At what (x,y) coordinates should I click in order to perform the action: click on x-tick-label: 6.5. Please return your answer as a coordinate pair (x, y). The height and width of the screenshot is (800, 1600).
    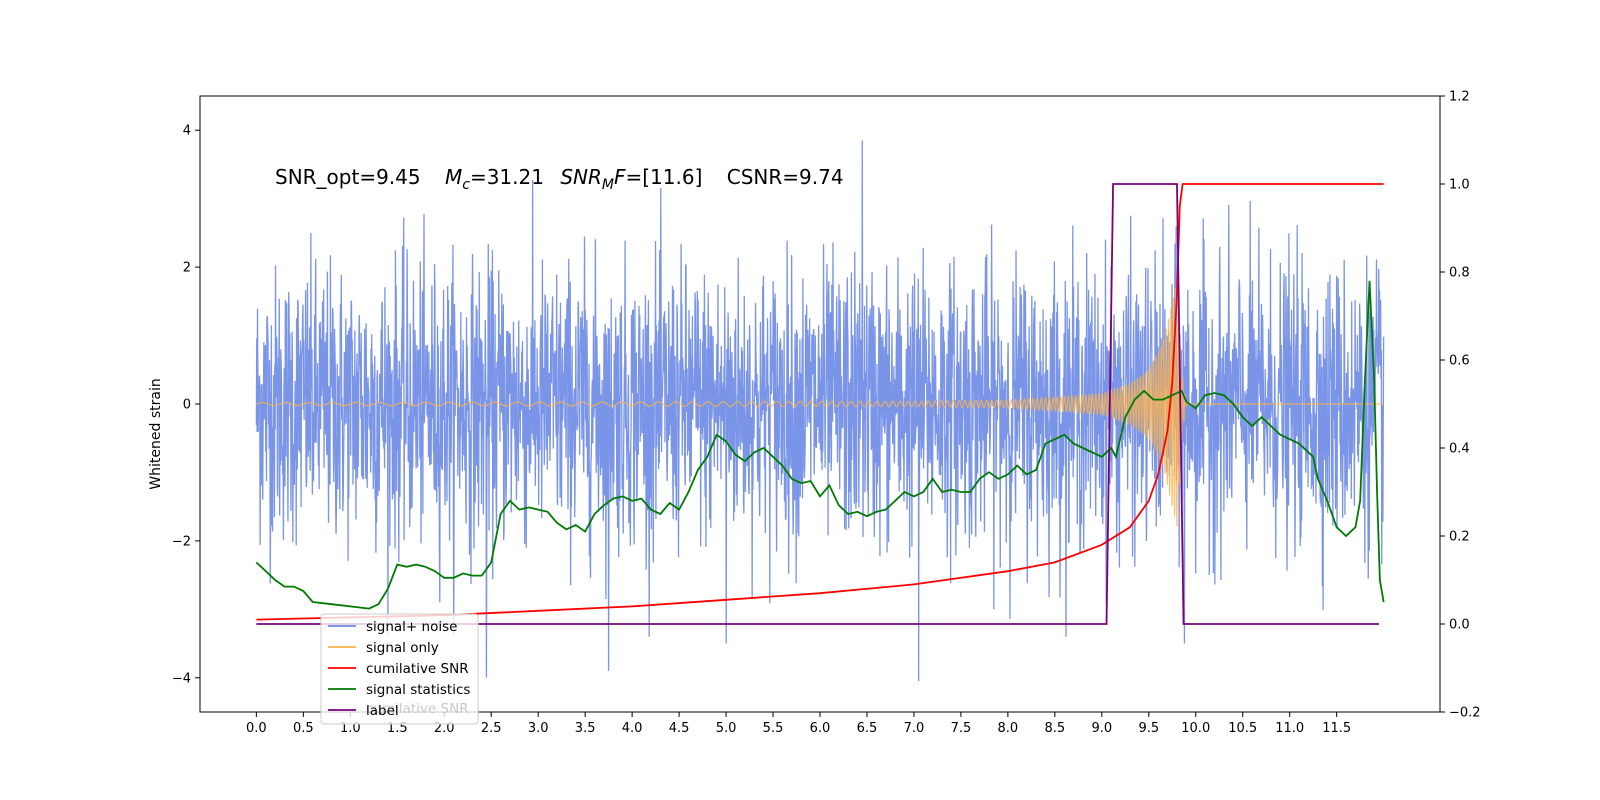
    Looking at the image, I should click on (867, 728).